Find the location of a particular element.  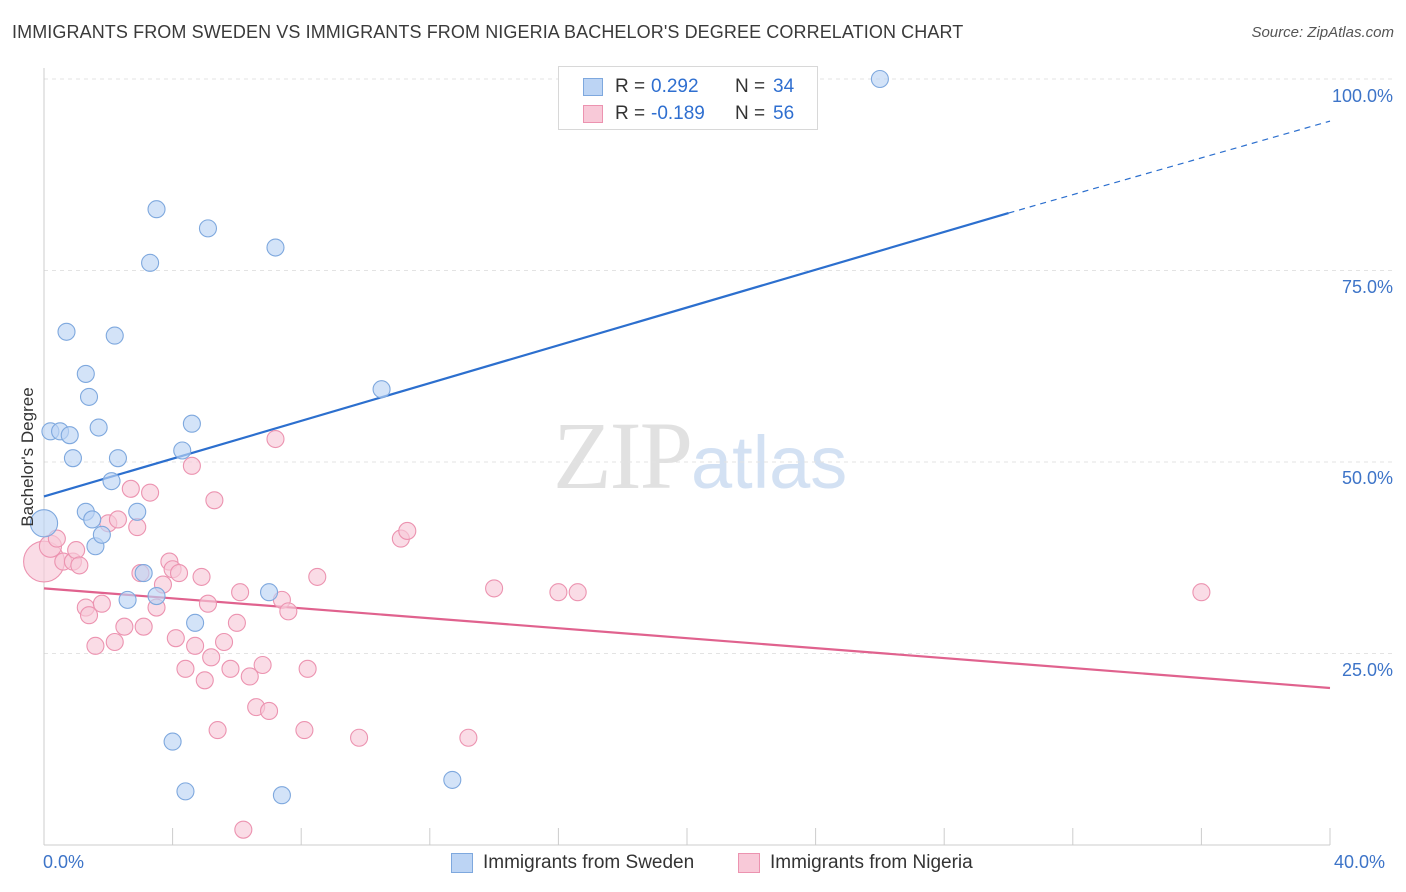

trend-line-nigeria is located at coordinates (687, 638).